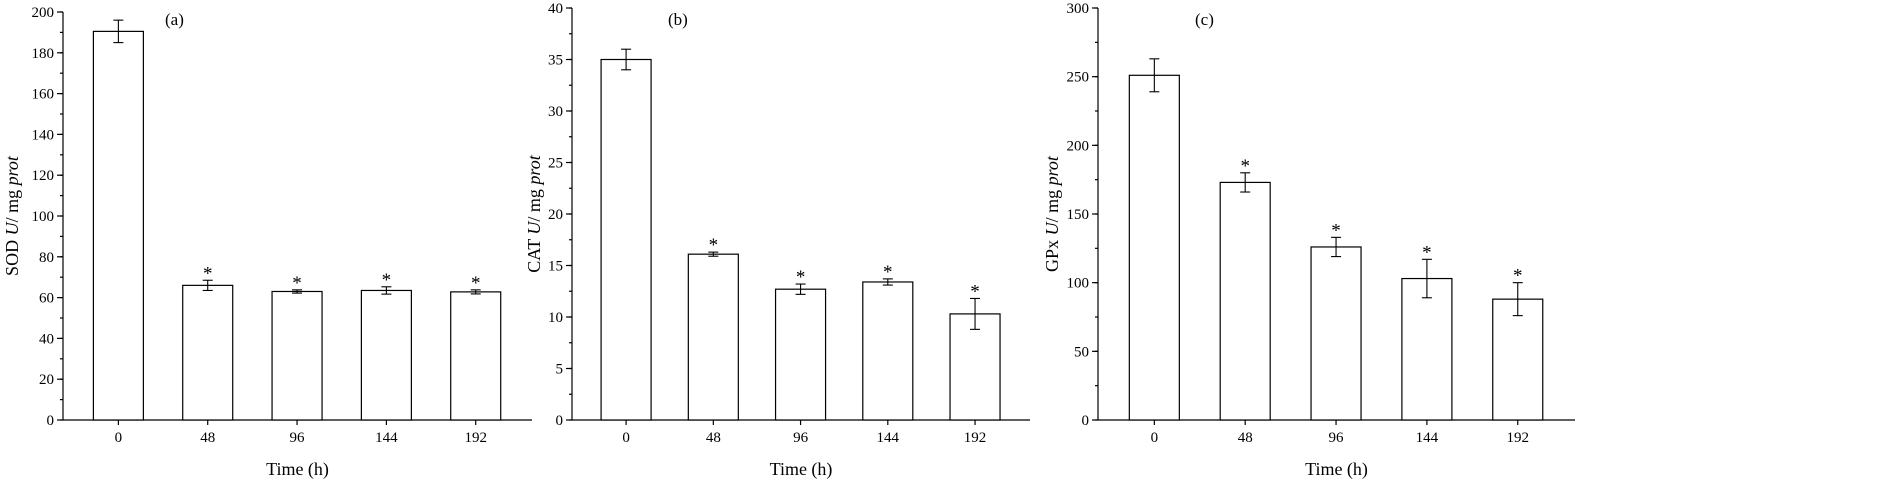 The image size is (1900, 486). Describe the element at coordinates (43, 176) in the screenshot. I see `y-tick-label: 120` at that location.